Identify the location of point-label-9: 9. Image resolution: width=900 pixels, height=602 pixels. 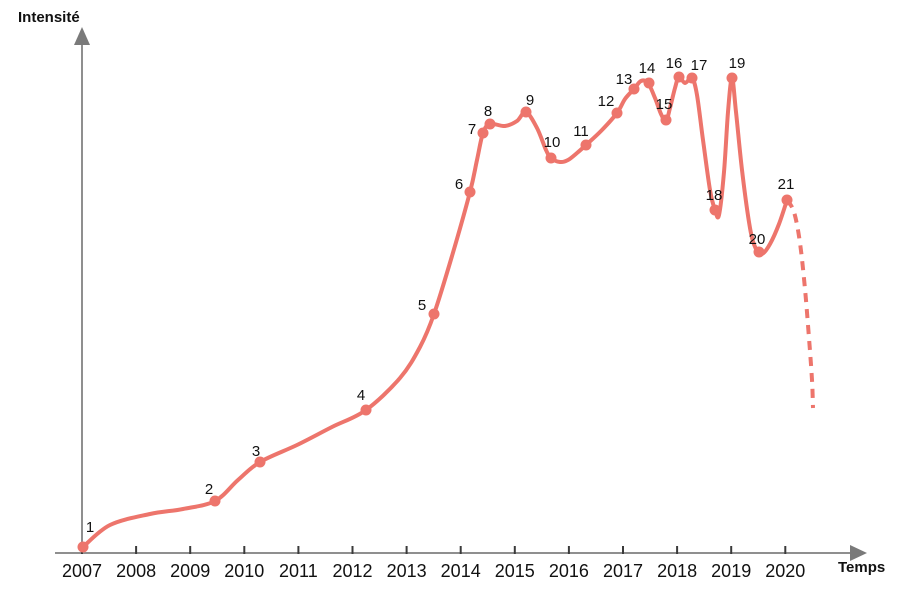
(530, 100).